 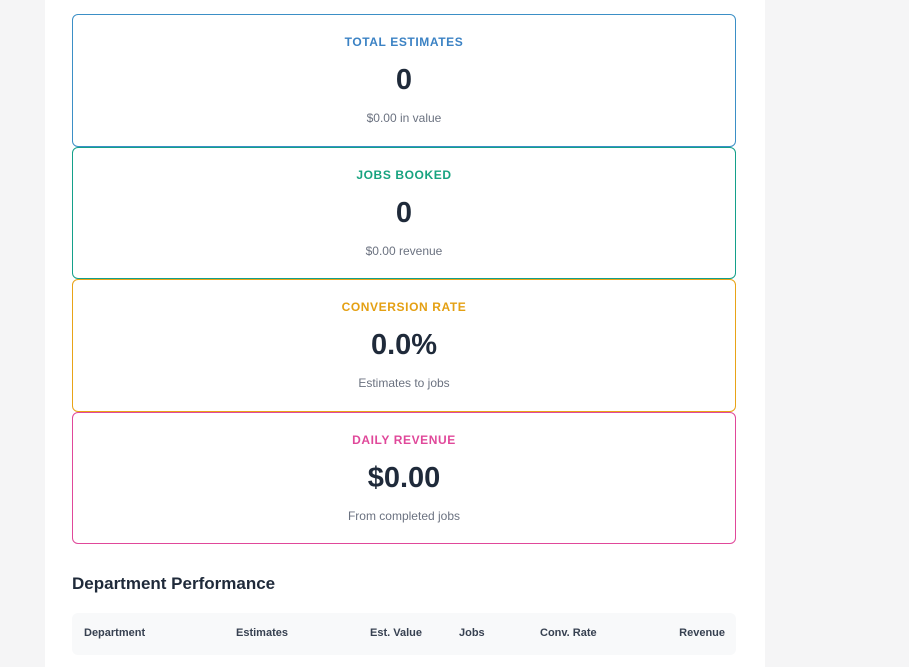 What do you see at coordinates (404, 307) in the screenshot?
I see `card-title: CONVERSION RATE` at bounding box center [404, 307].